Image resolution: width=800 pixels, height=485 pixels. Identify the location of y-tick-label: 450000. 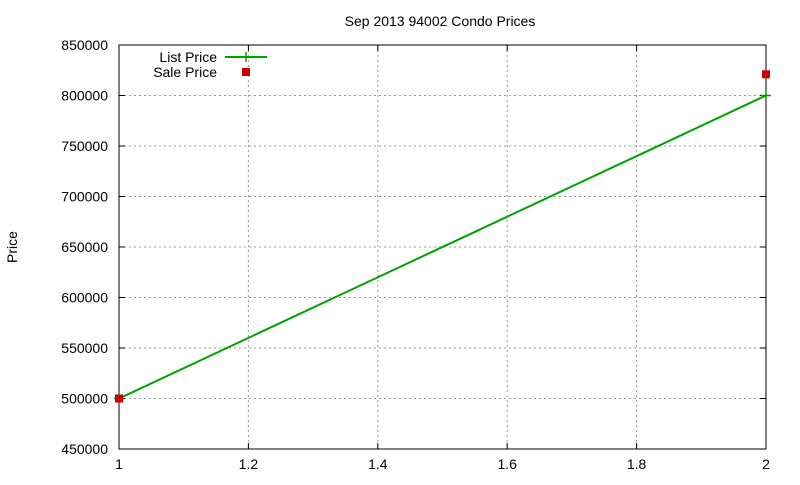
(84, 449).